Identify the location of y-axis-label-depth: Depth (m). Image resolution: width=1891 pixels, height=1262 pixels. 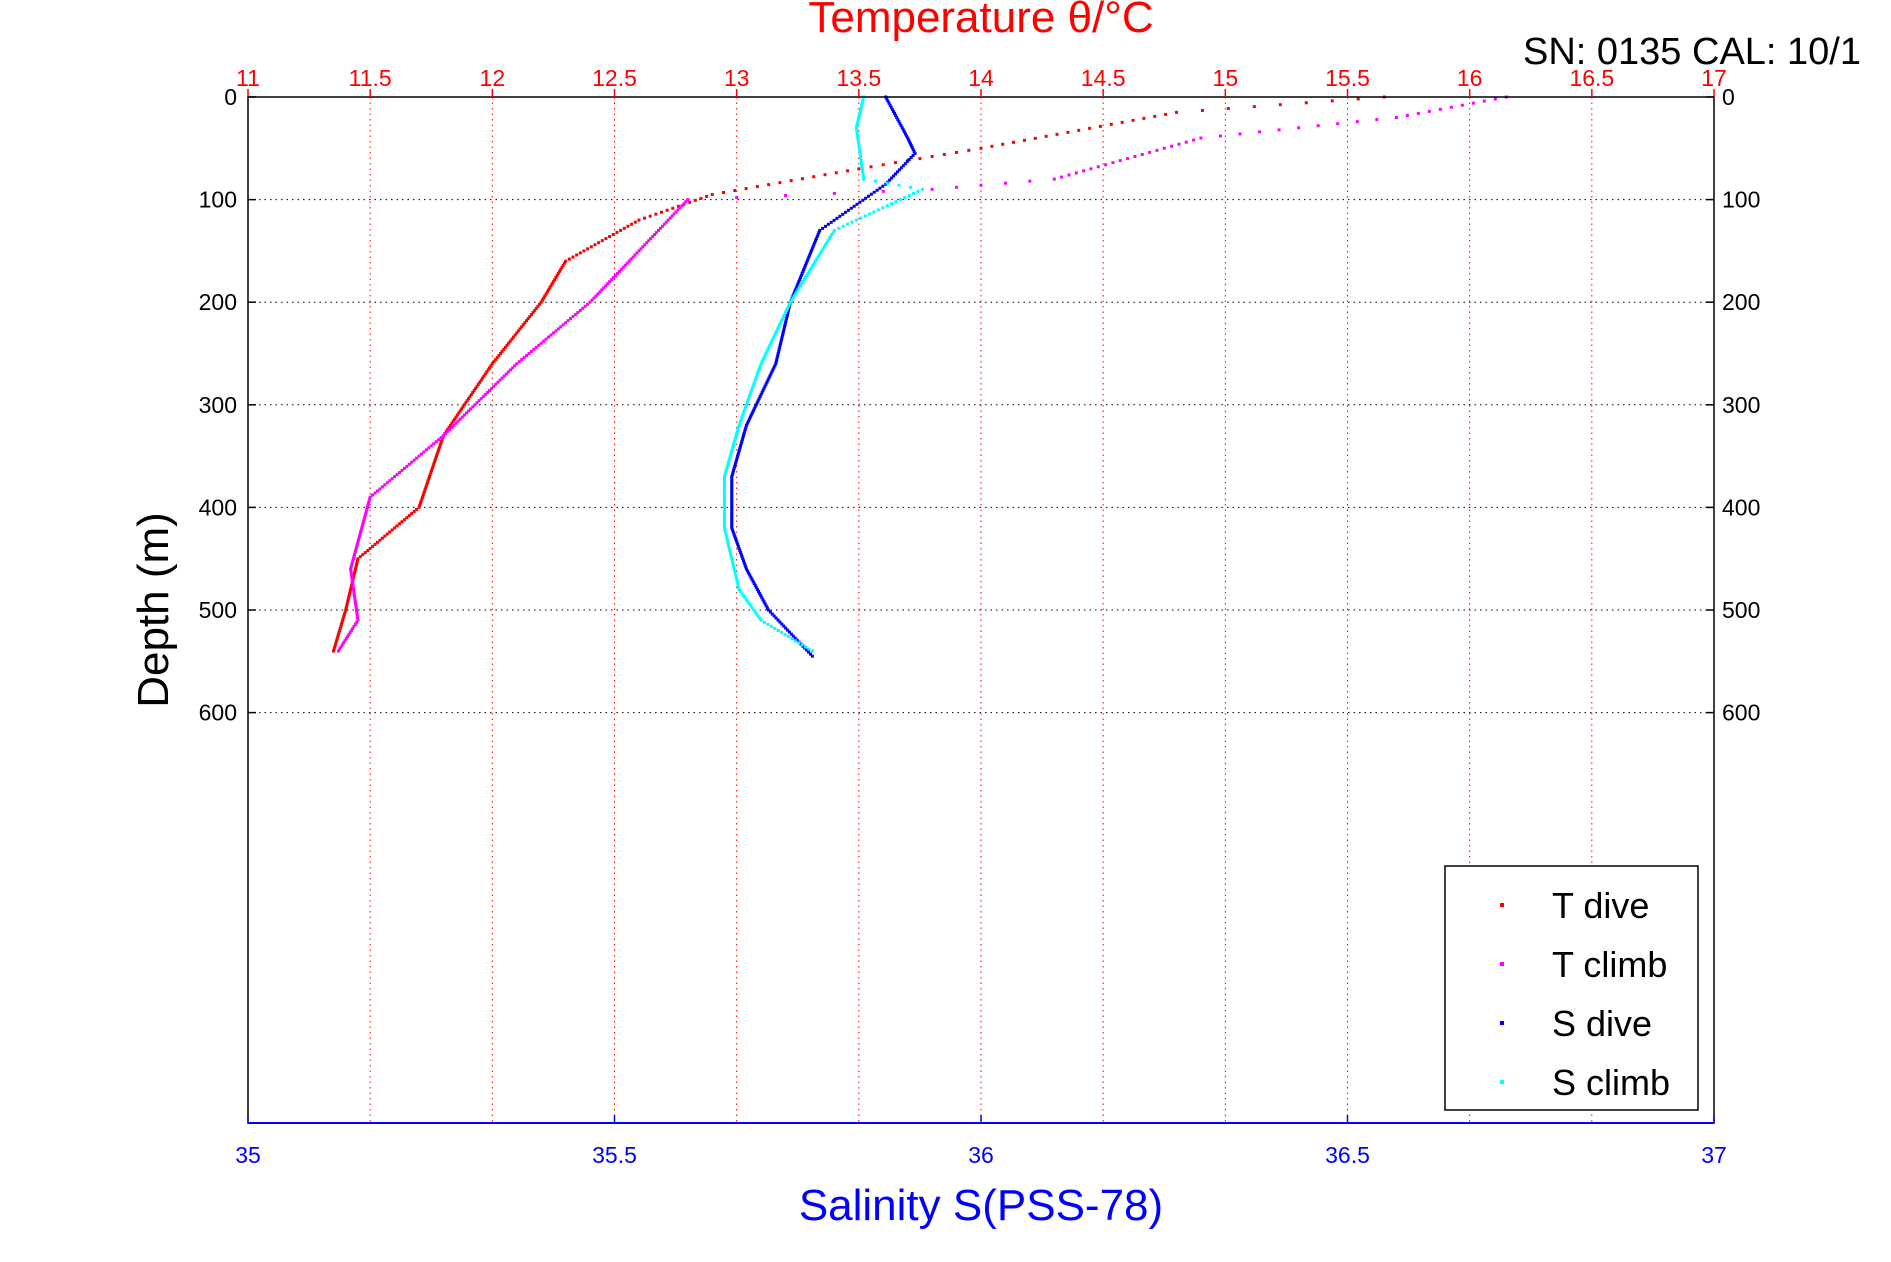
(153, 610).